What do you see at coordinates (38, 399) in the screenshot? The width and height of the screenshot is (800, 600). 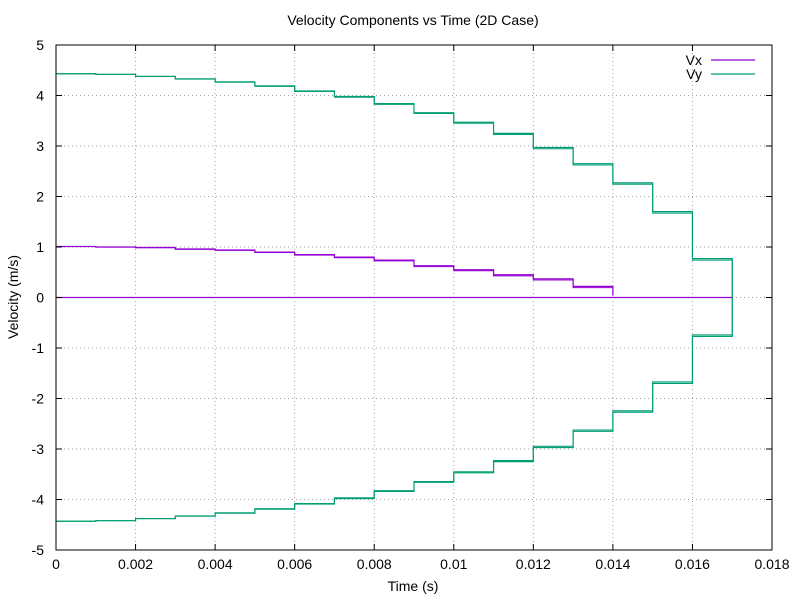 I see `y-tick-label: -2` at bounding box center [38, 399].